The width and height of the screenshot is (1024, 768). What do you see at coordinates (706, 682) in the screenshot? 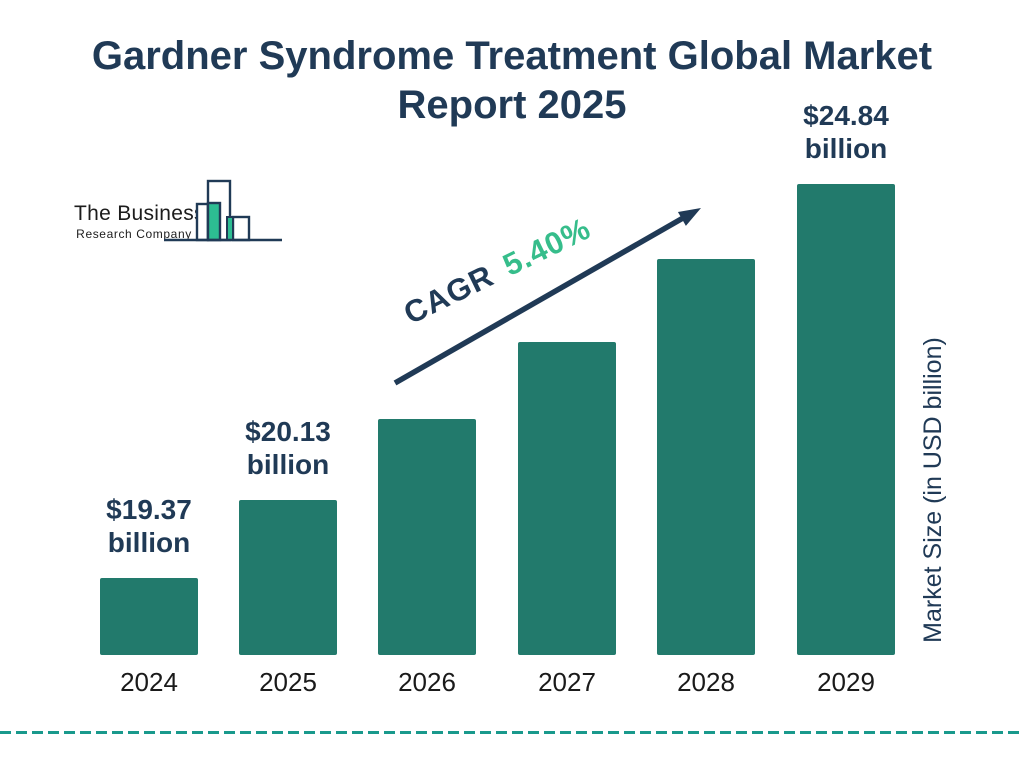
I see `x-tick-label-2028: 2028` at bounding box center [706, 682].